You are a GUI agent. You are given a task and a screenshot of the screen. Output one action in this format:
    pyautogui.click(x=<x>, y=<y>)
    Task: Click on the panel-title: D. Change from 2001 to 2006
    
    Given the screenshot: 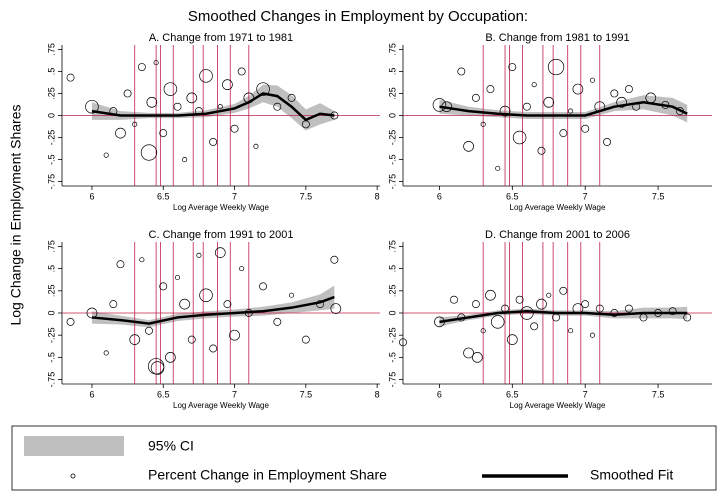 What is the action you would take?
    pyautogui.click(x=557, y=235)
    